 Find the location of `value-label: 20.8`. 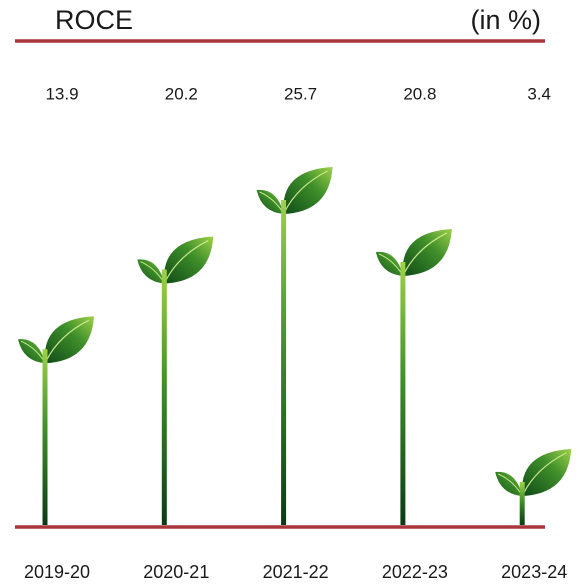

value-label: 20.8 is located at coordinates (419, 93).